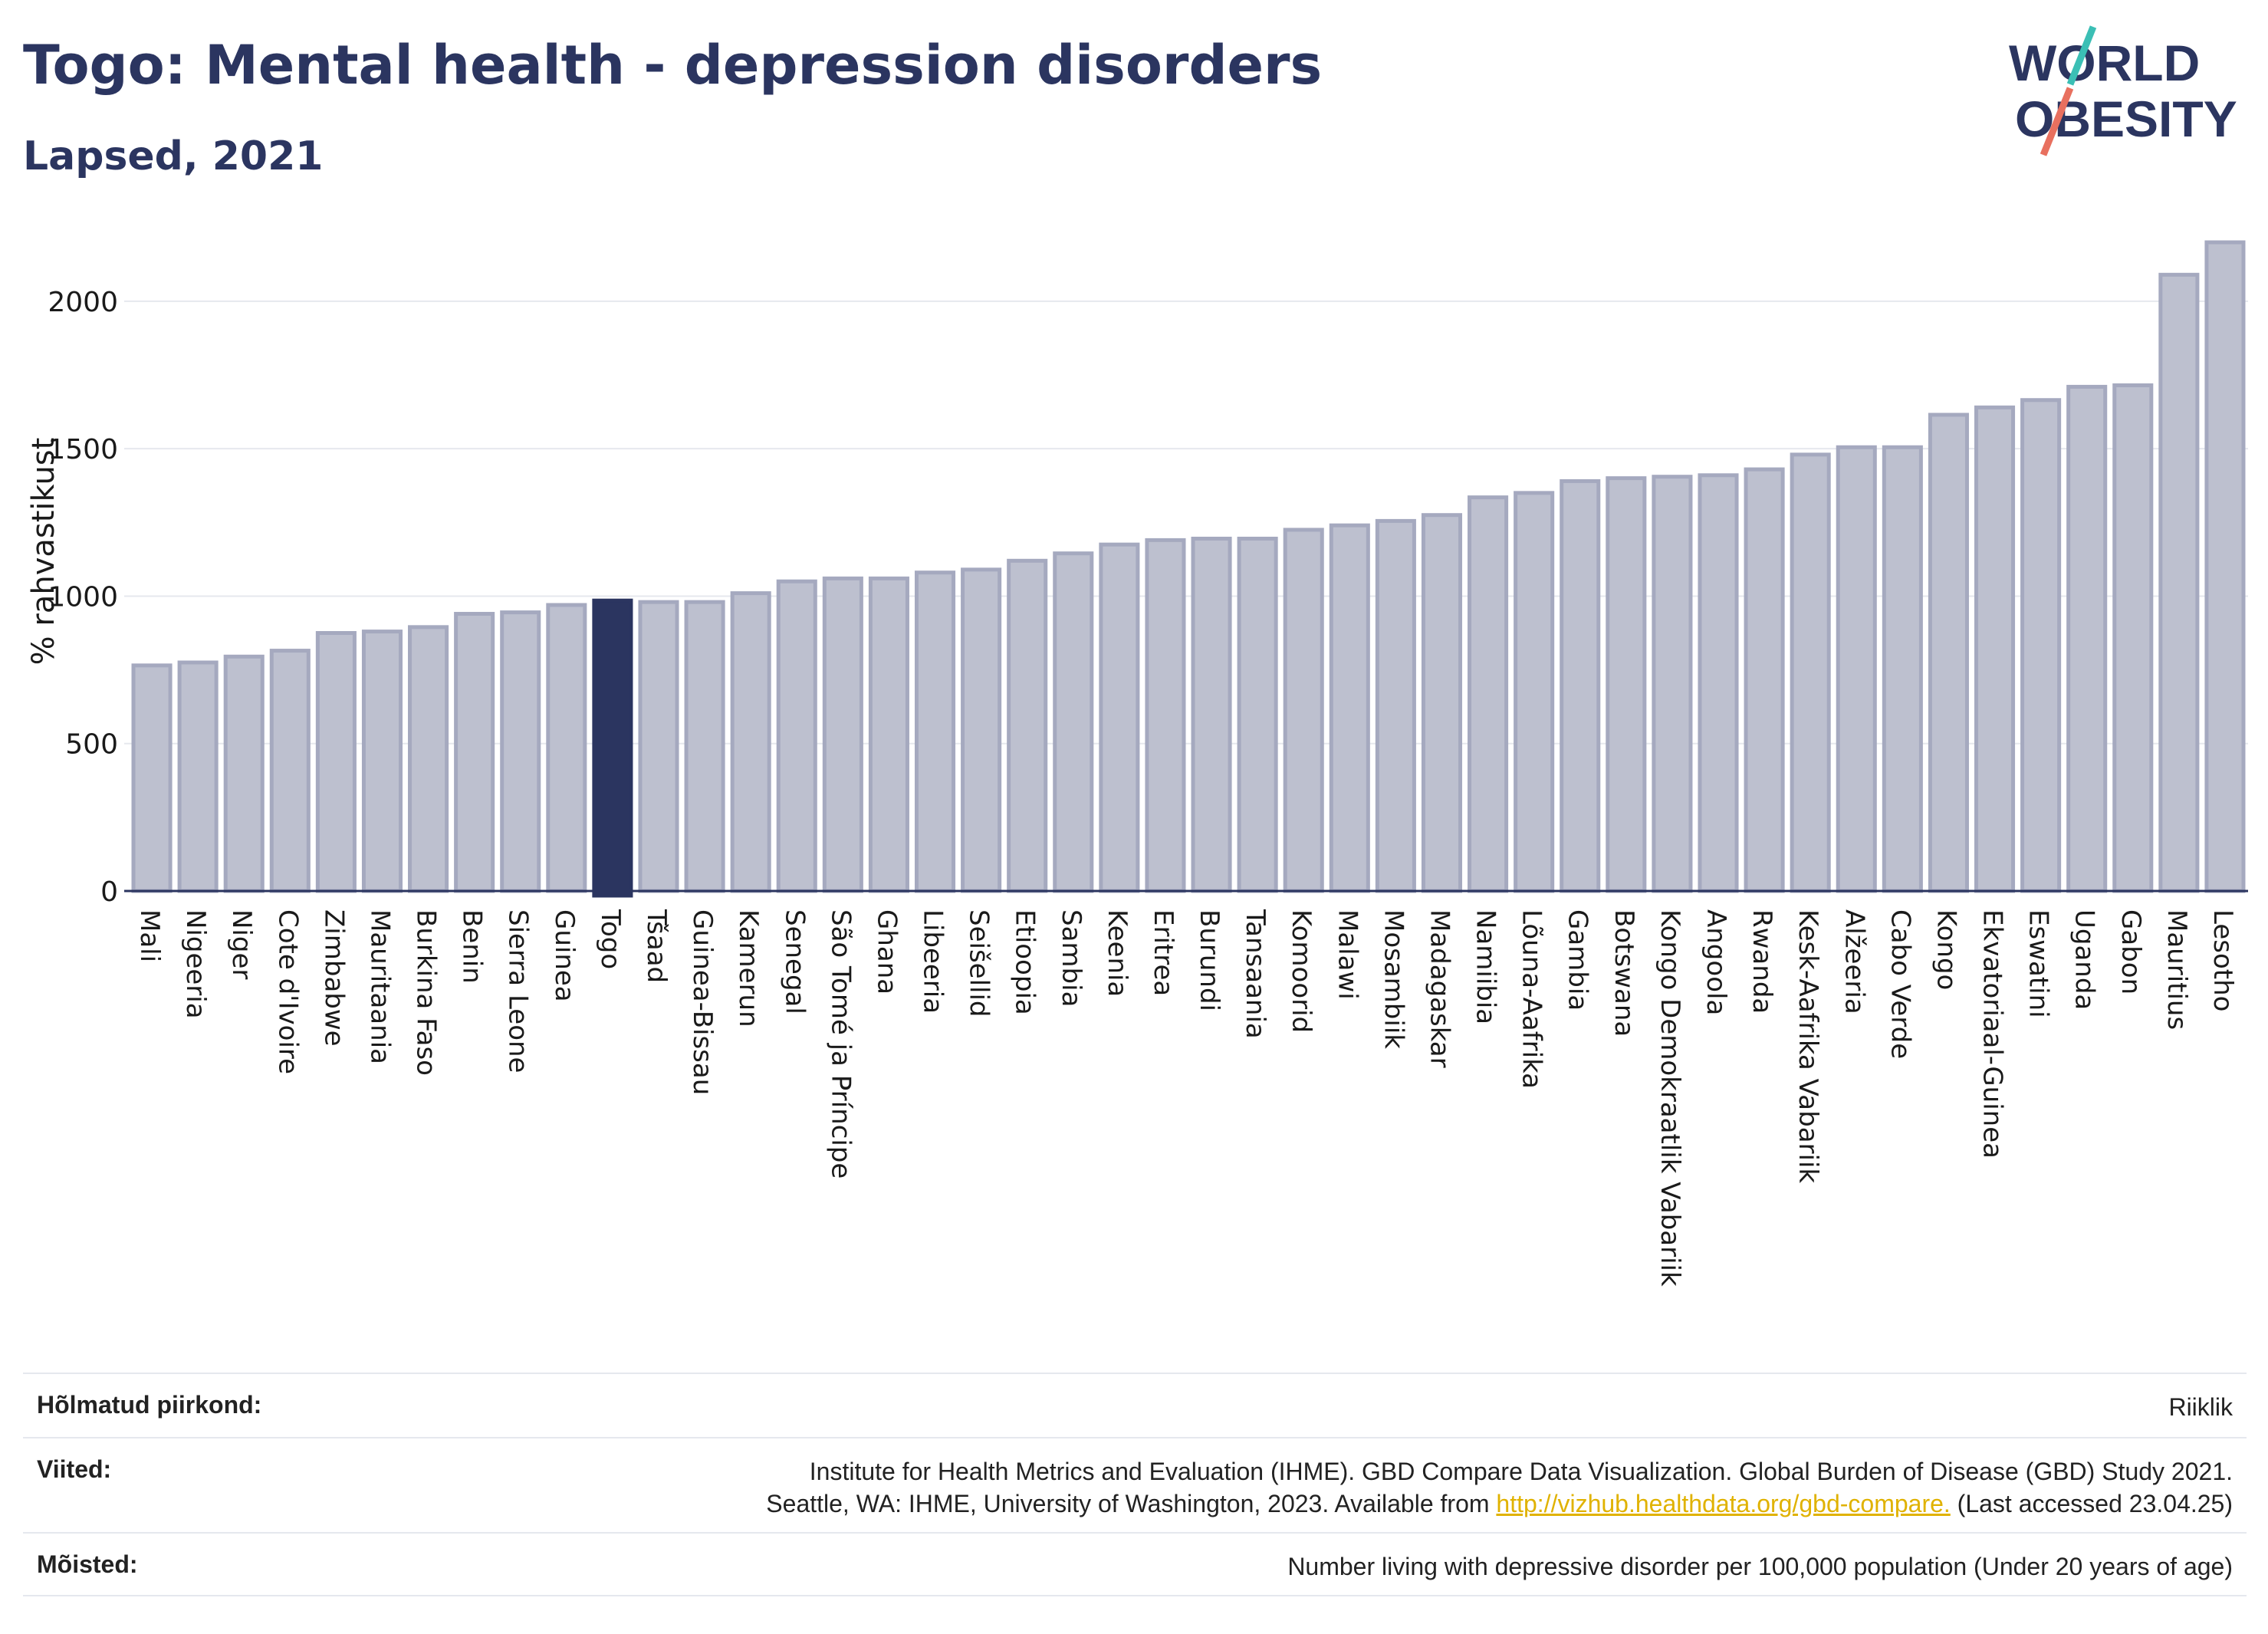 The height and width of the screenshot is (1634, 2268). I want to click on bar-mosambiik, so click(1395, 706).